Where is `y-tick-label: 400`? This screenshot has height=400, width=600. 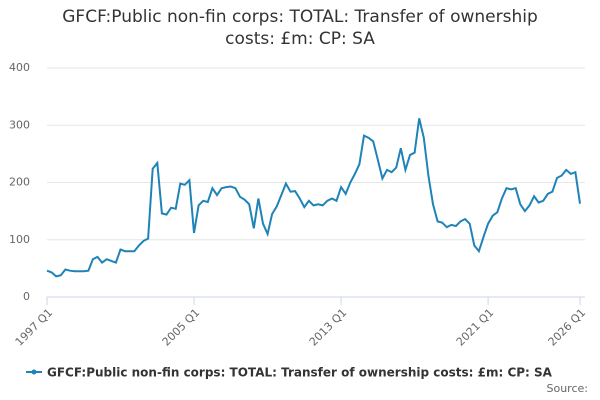 y-tick-label: 400 is located at coordinates (19, 67).